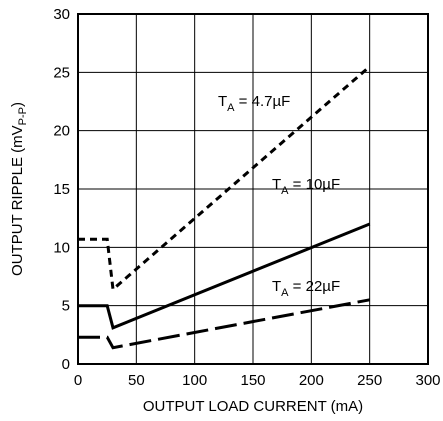 The height and width of the screenshot is (421, 443). Describe the element at coordinates (19, 189) in the screenshot. I see `y-axis-label: OUTPUT RIPPLE (mVP-P)` at that location.